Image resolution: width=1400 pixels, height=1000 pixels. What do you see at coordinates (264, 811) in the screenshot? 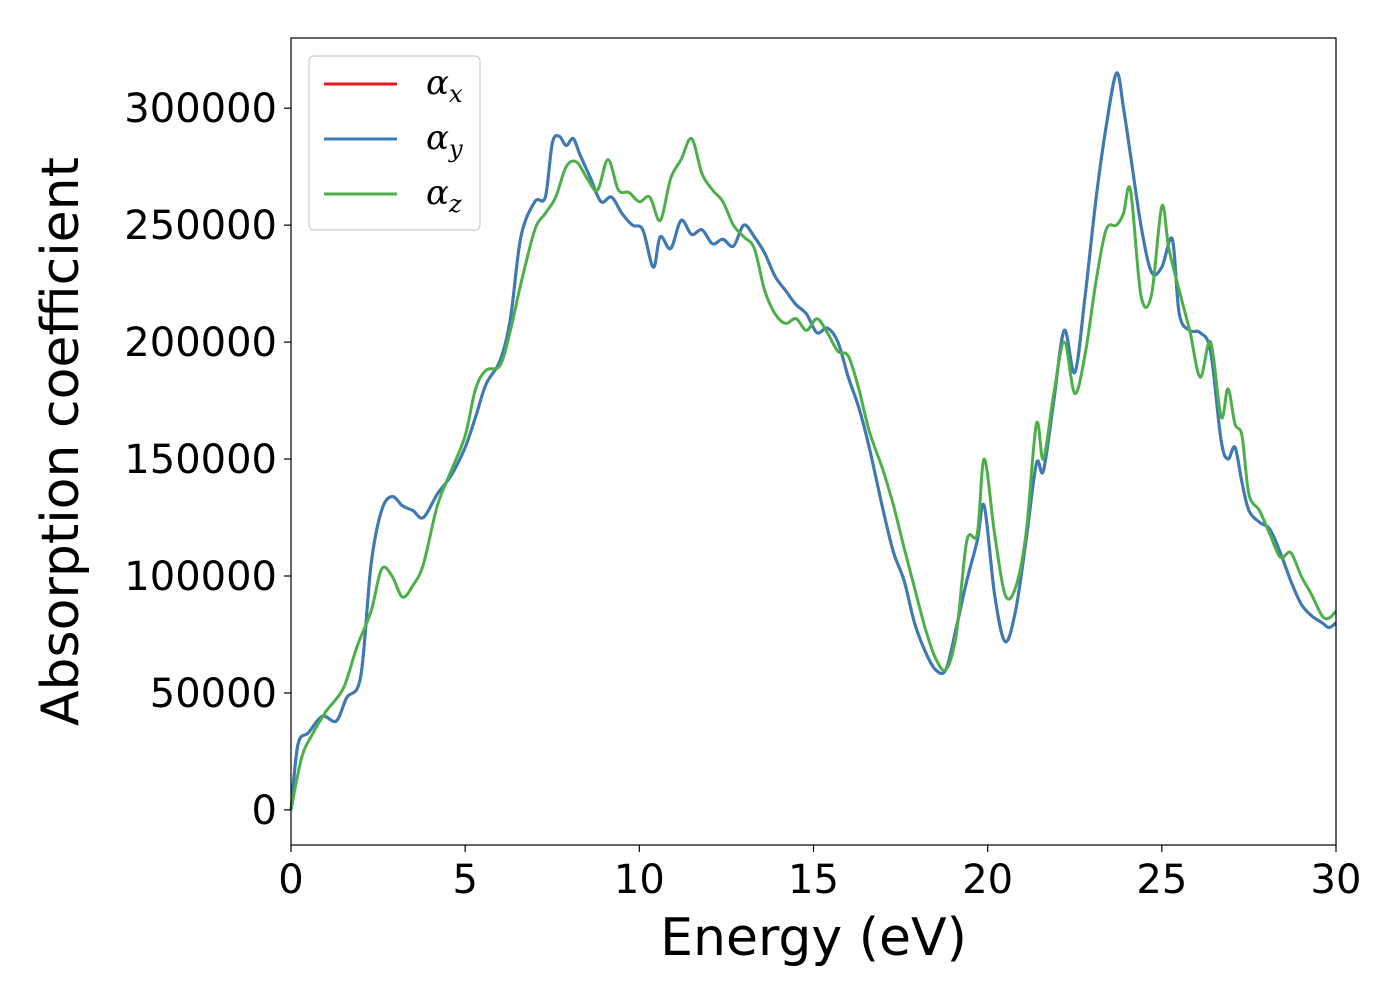
I see `y-tick-label: 0` at bounding box center [264, 811].